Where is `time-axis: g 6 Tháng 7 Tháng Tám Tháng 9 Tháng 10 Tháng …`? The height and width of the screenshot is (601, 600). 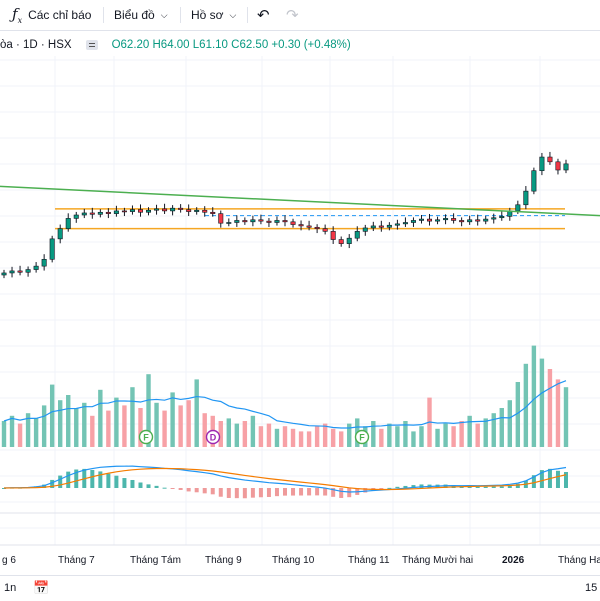 time-axis: g 6 Tháng 7 Tháng Tám Tháng 9 Tháng 10 Tháng … is located at coordinates (300, 555).